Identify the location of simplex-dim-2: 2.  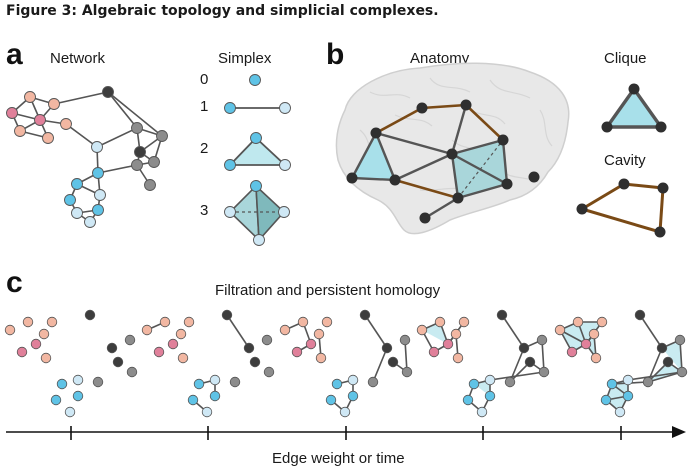
(204, 148).